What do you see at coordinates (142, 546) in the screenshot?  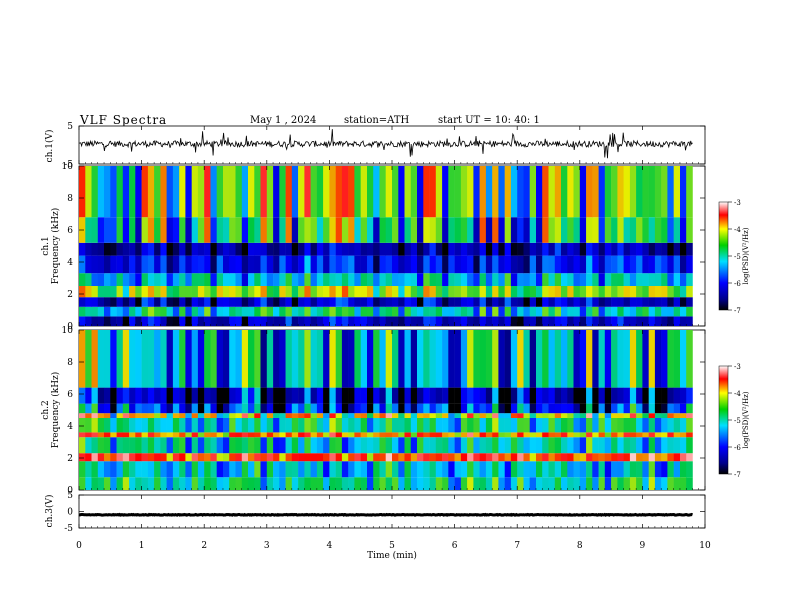 I see `x-tick-label: 1` at bounding box center [142, 546].